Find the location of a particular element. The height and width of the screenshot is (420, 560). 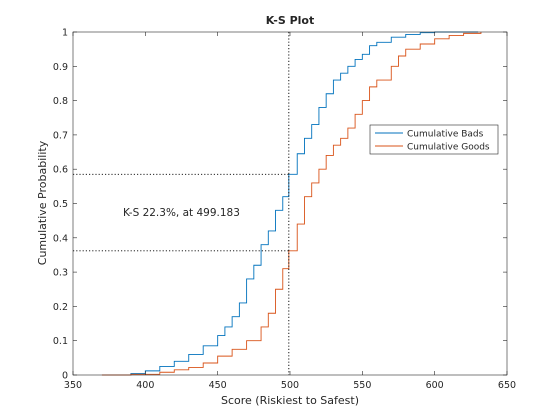

x-tick-label: 600 is located at coordinates (435, 385).